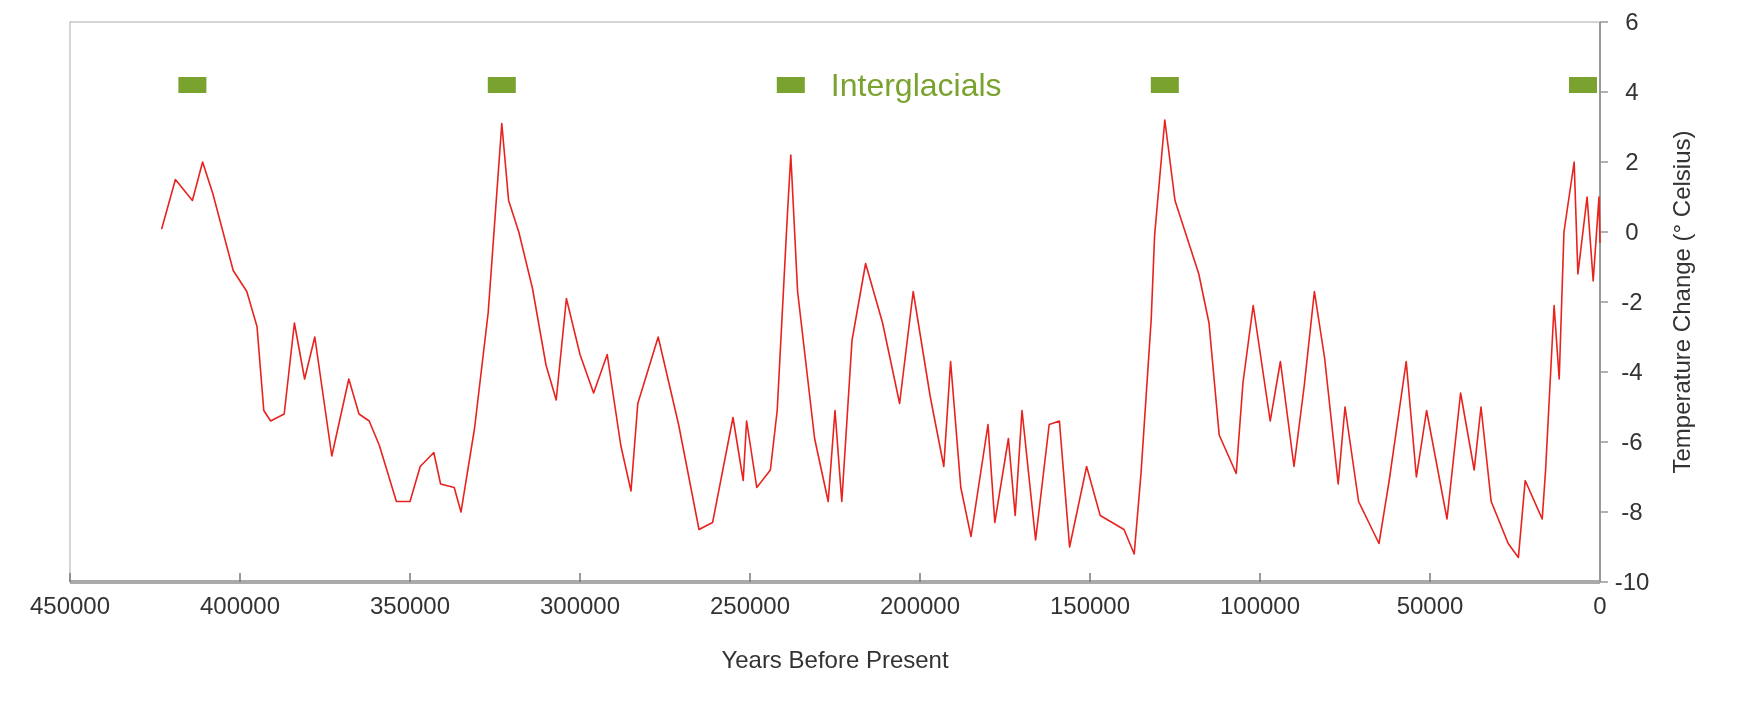 Image resolution: width=1741 pixels, height=716 pixels. I want to click on y-tick-label: 6, so click(1632, 22).